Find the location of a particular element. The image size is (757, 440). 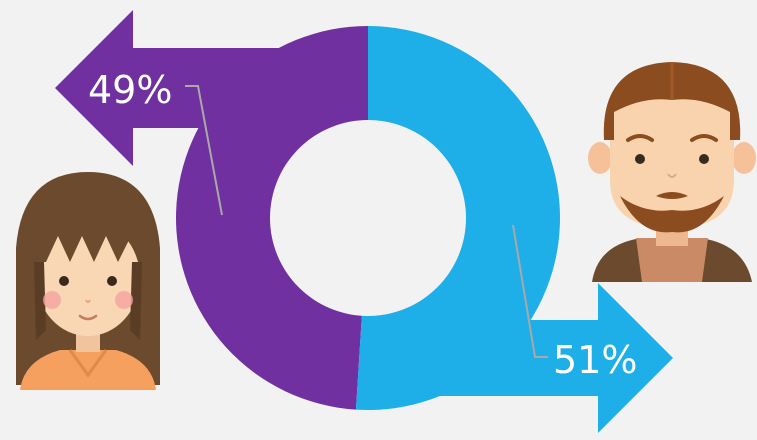

data-label-male: 51% is located at coordinates (595, 360).